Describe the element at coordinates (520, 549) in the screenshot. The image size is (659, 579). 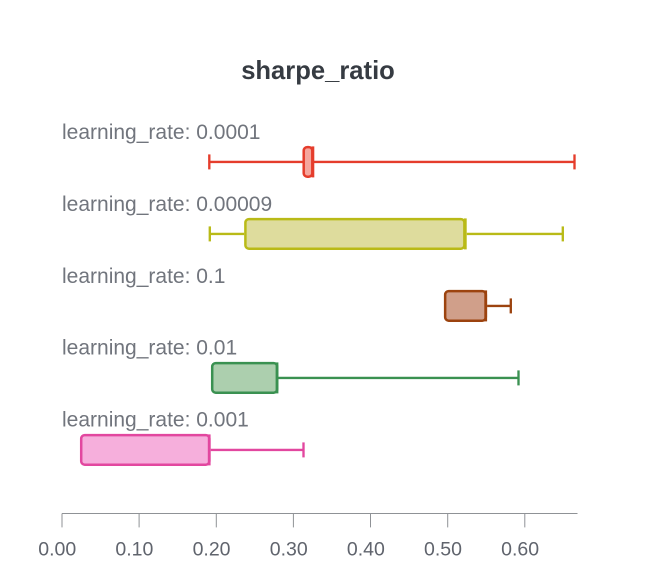
I see `svg-text: 0.60` at that location.